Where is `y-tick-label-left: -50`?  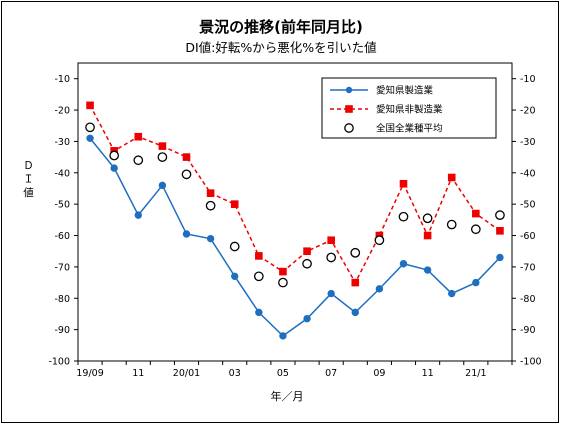
y-tick-label-left: -50 is located at coordinates (62, 205).